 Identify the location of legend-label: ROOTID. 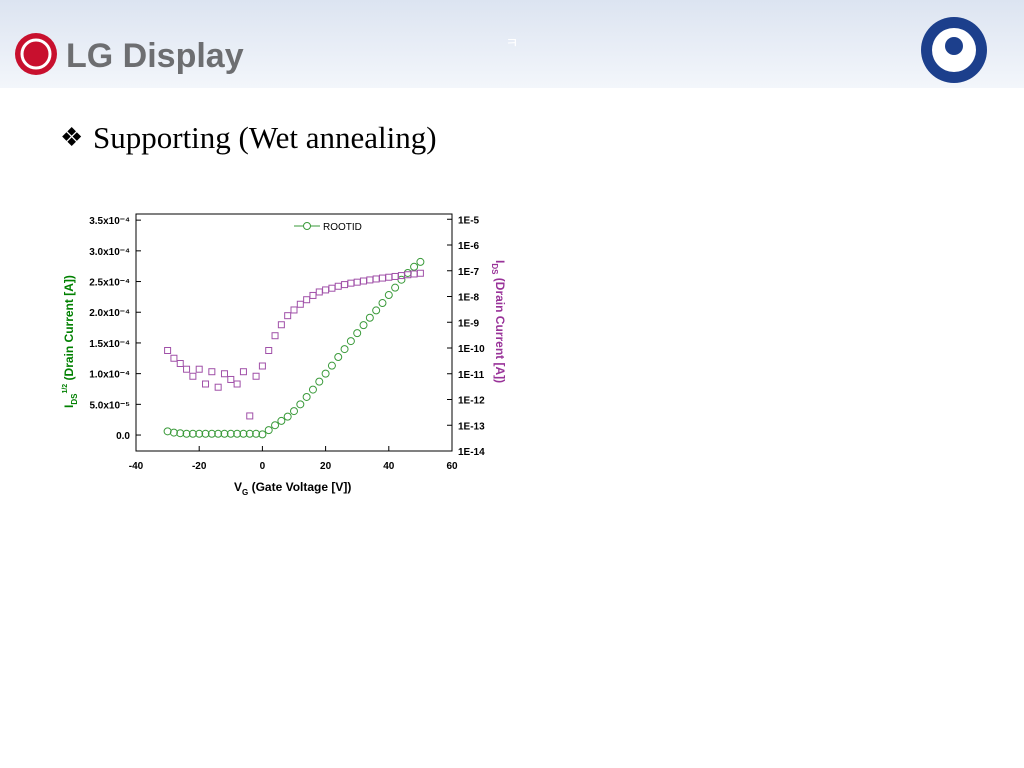
(342, 227).